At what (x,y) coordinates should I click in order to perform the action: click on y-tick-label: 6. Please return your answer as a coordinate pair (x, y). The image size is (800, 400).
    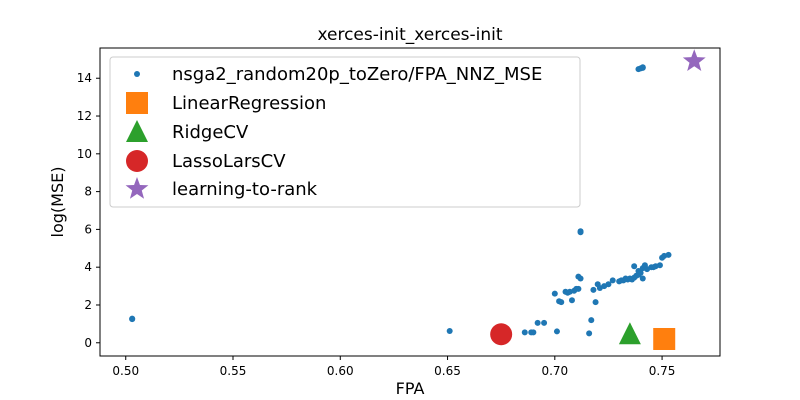
    Looking at the image, I should click on (88, 229).